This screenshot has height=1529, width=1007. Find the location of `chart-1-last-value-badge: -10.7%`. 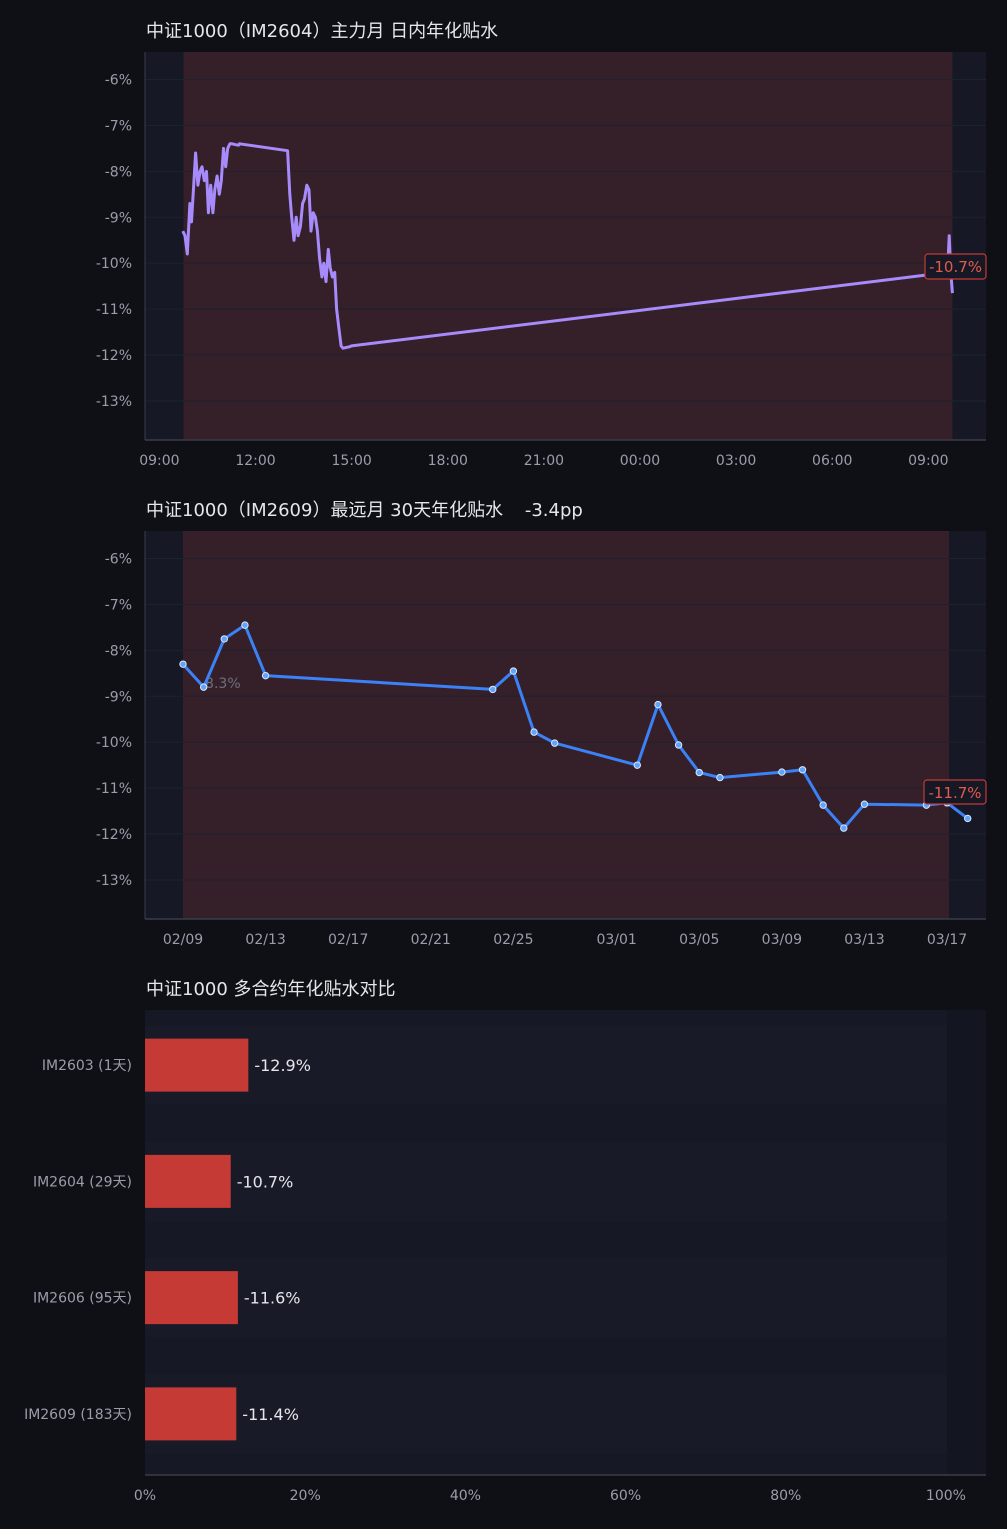

chart-1-last-value-badge: -10.7% is located at coordinates (955, 266).